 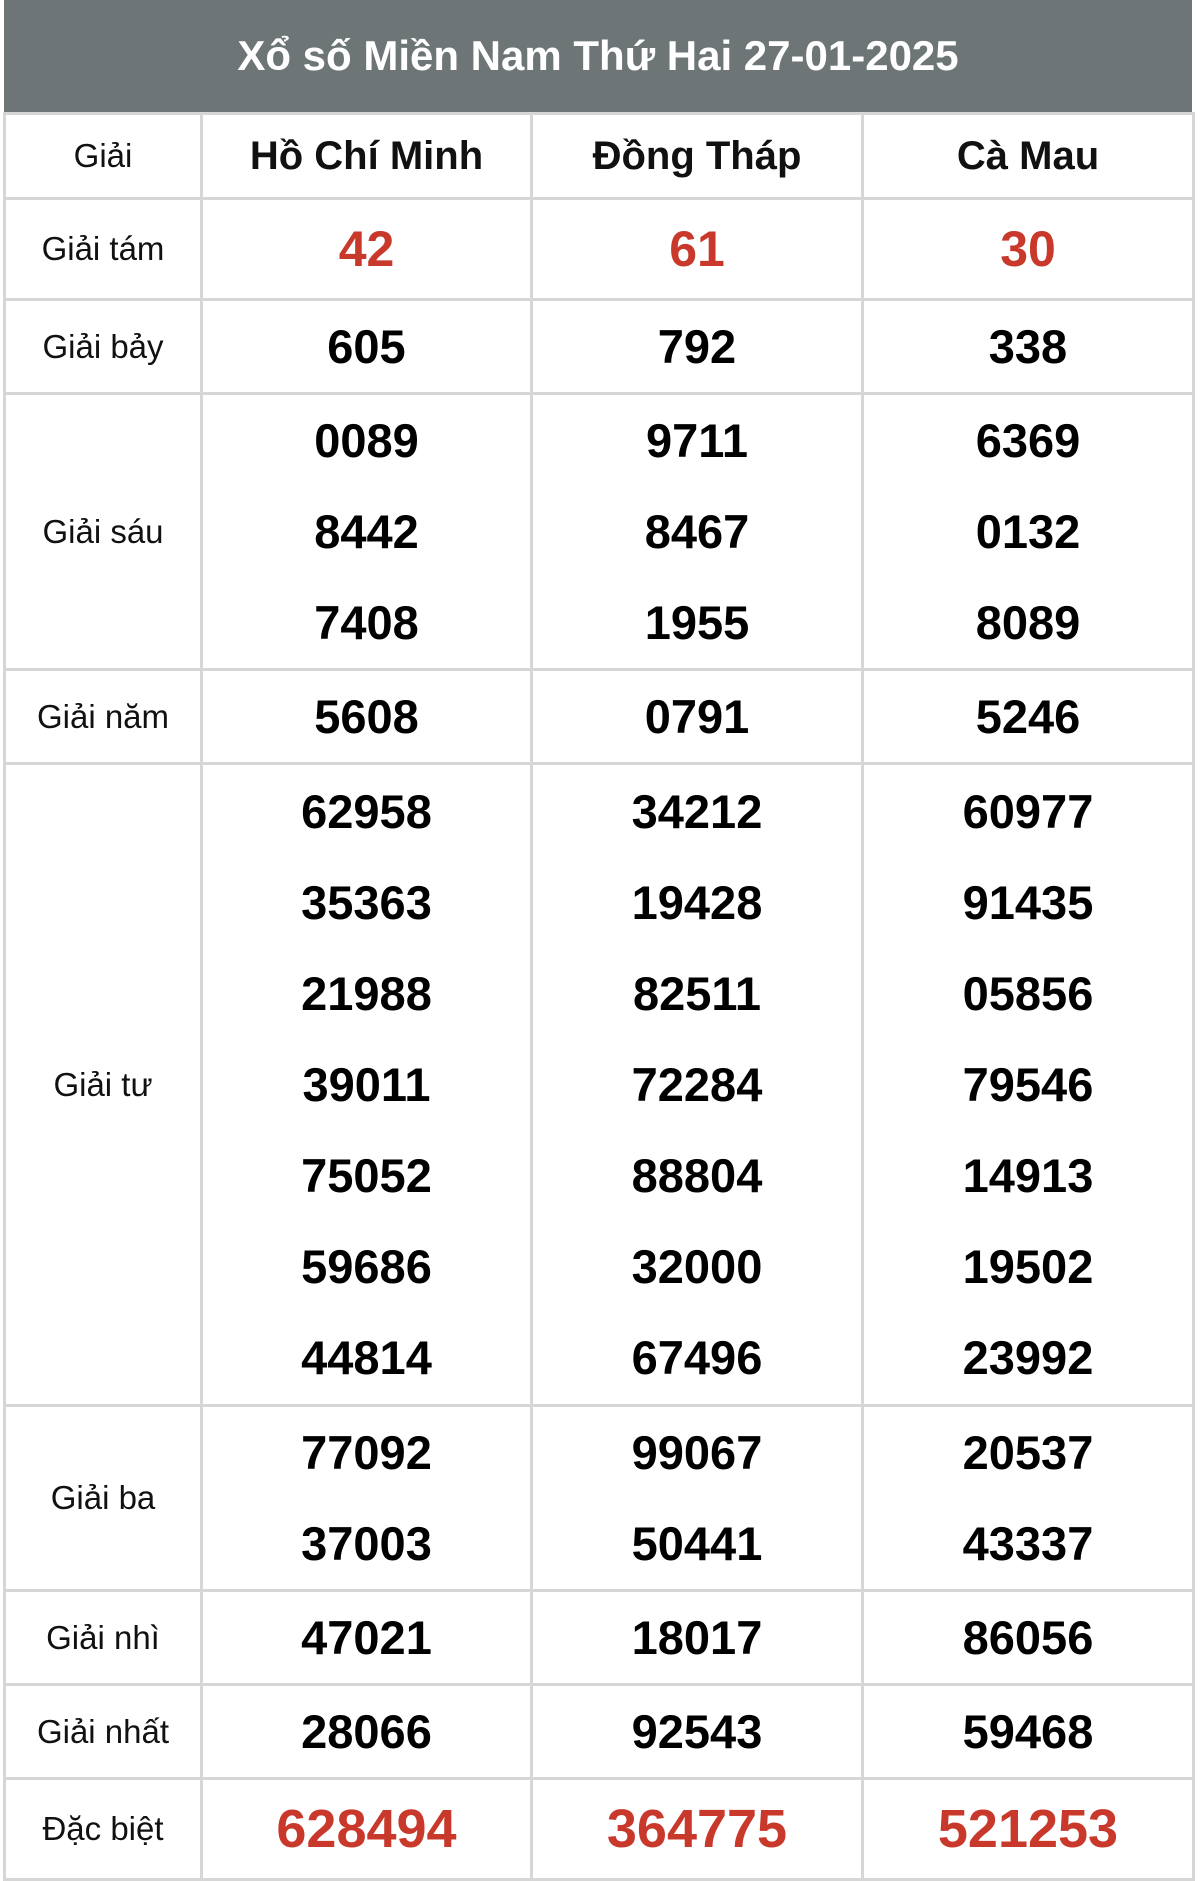 I want to click on result-cell: 28066, so click(x=366, y=1731).